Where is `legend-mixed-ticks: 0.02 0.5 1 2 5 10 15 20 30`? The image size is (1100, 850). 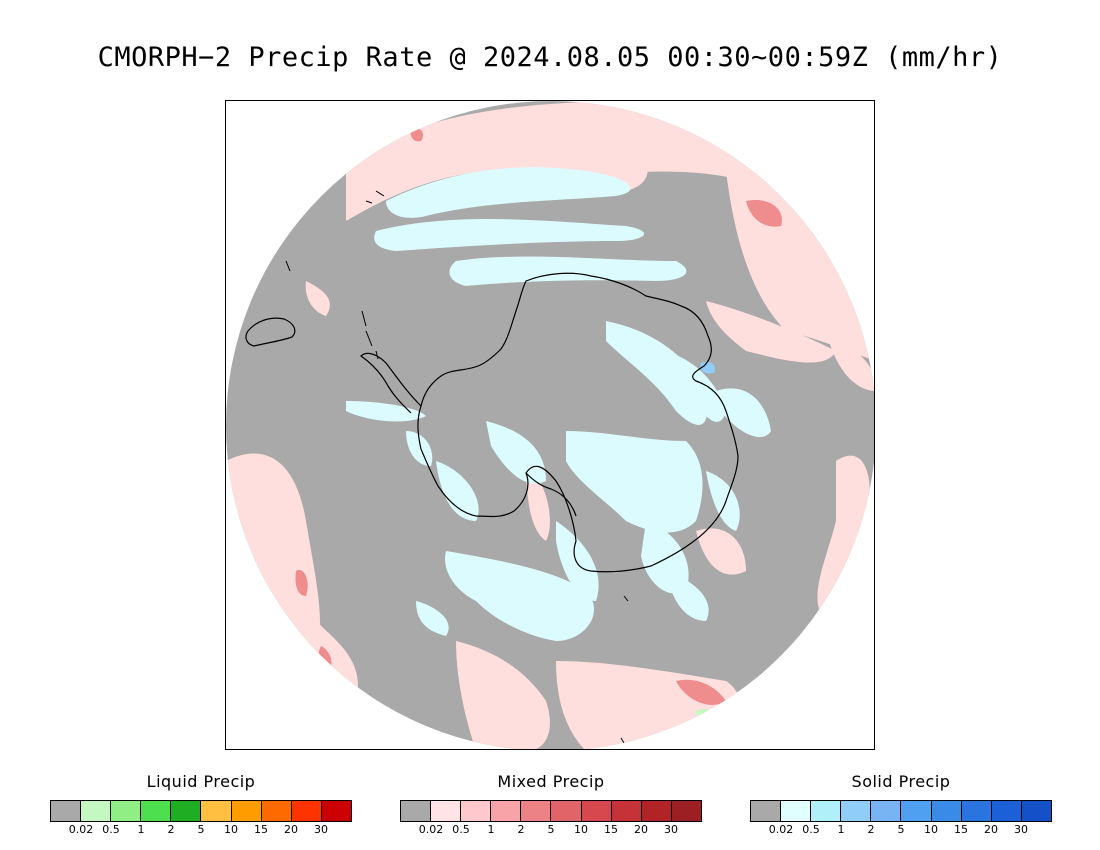
legend-mixed-ticks: 0.02 0.5 1 2 5 10 15 20 30 is located at coordinates (551, 831).